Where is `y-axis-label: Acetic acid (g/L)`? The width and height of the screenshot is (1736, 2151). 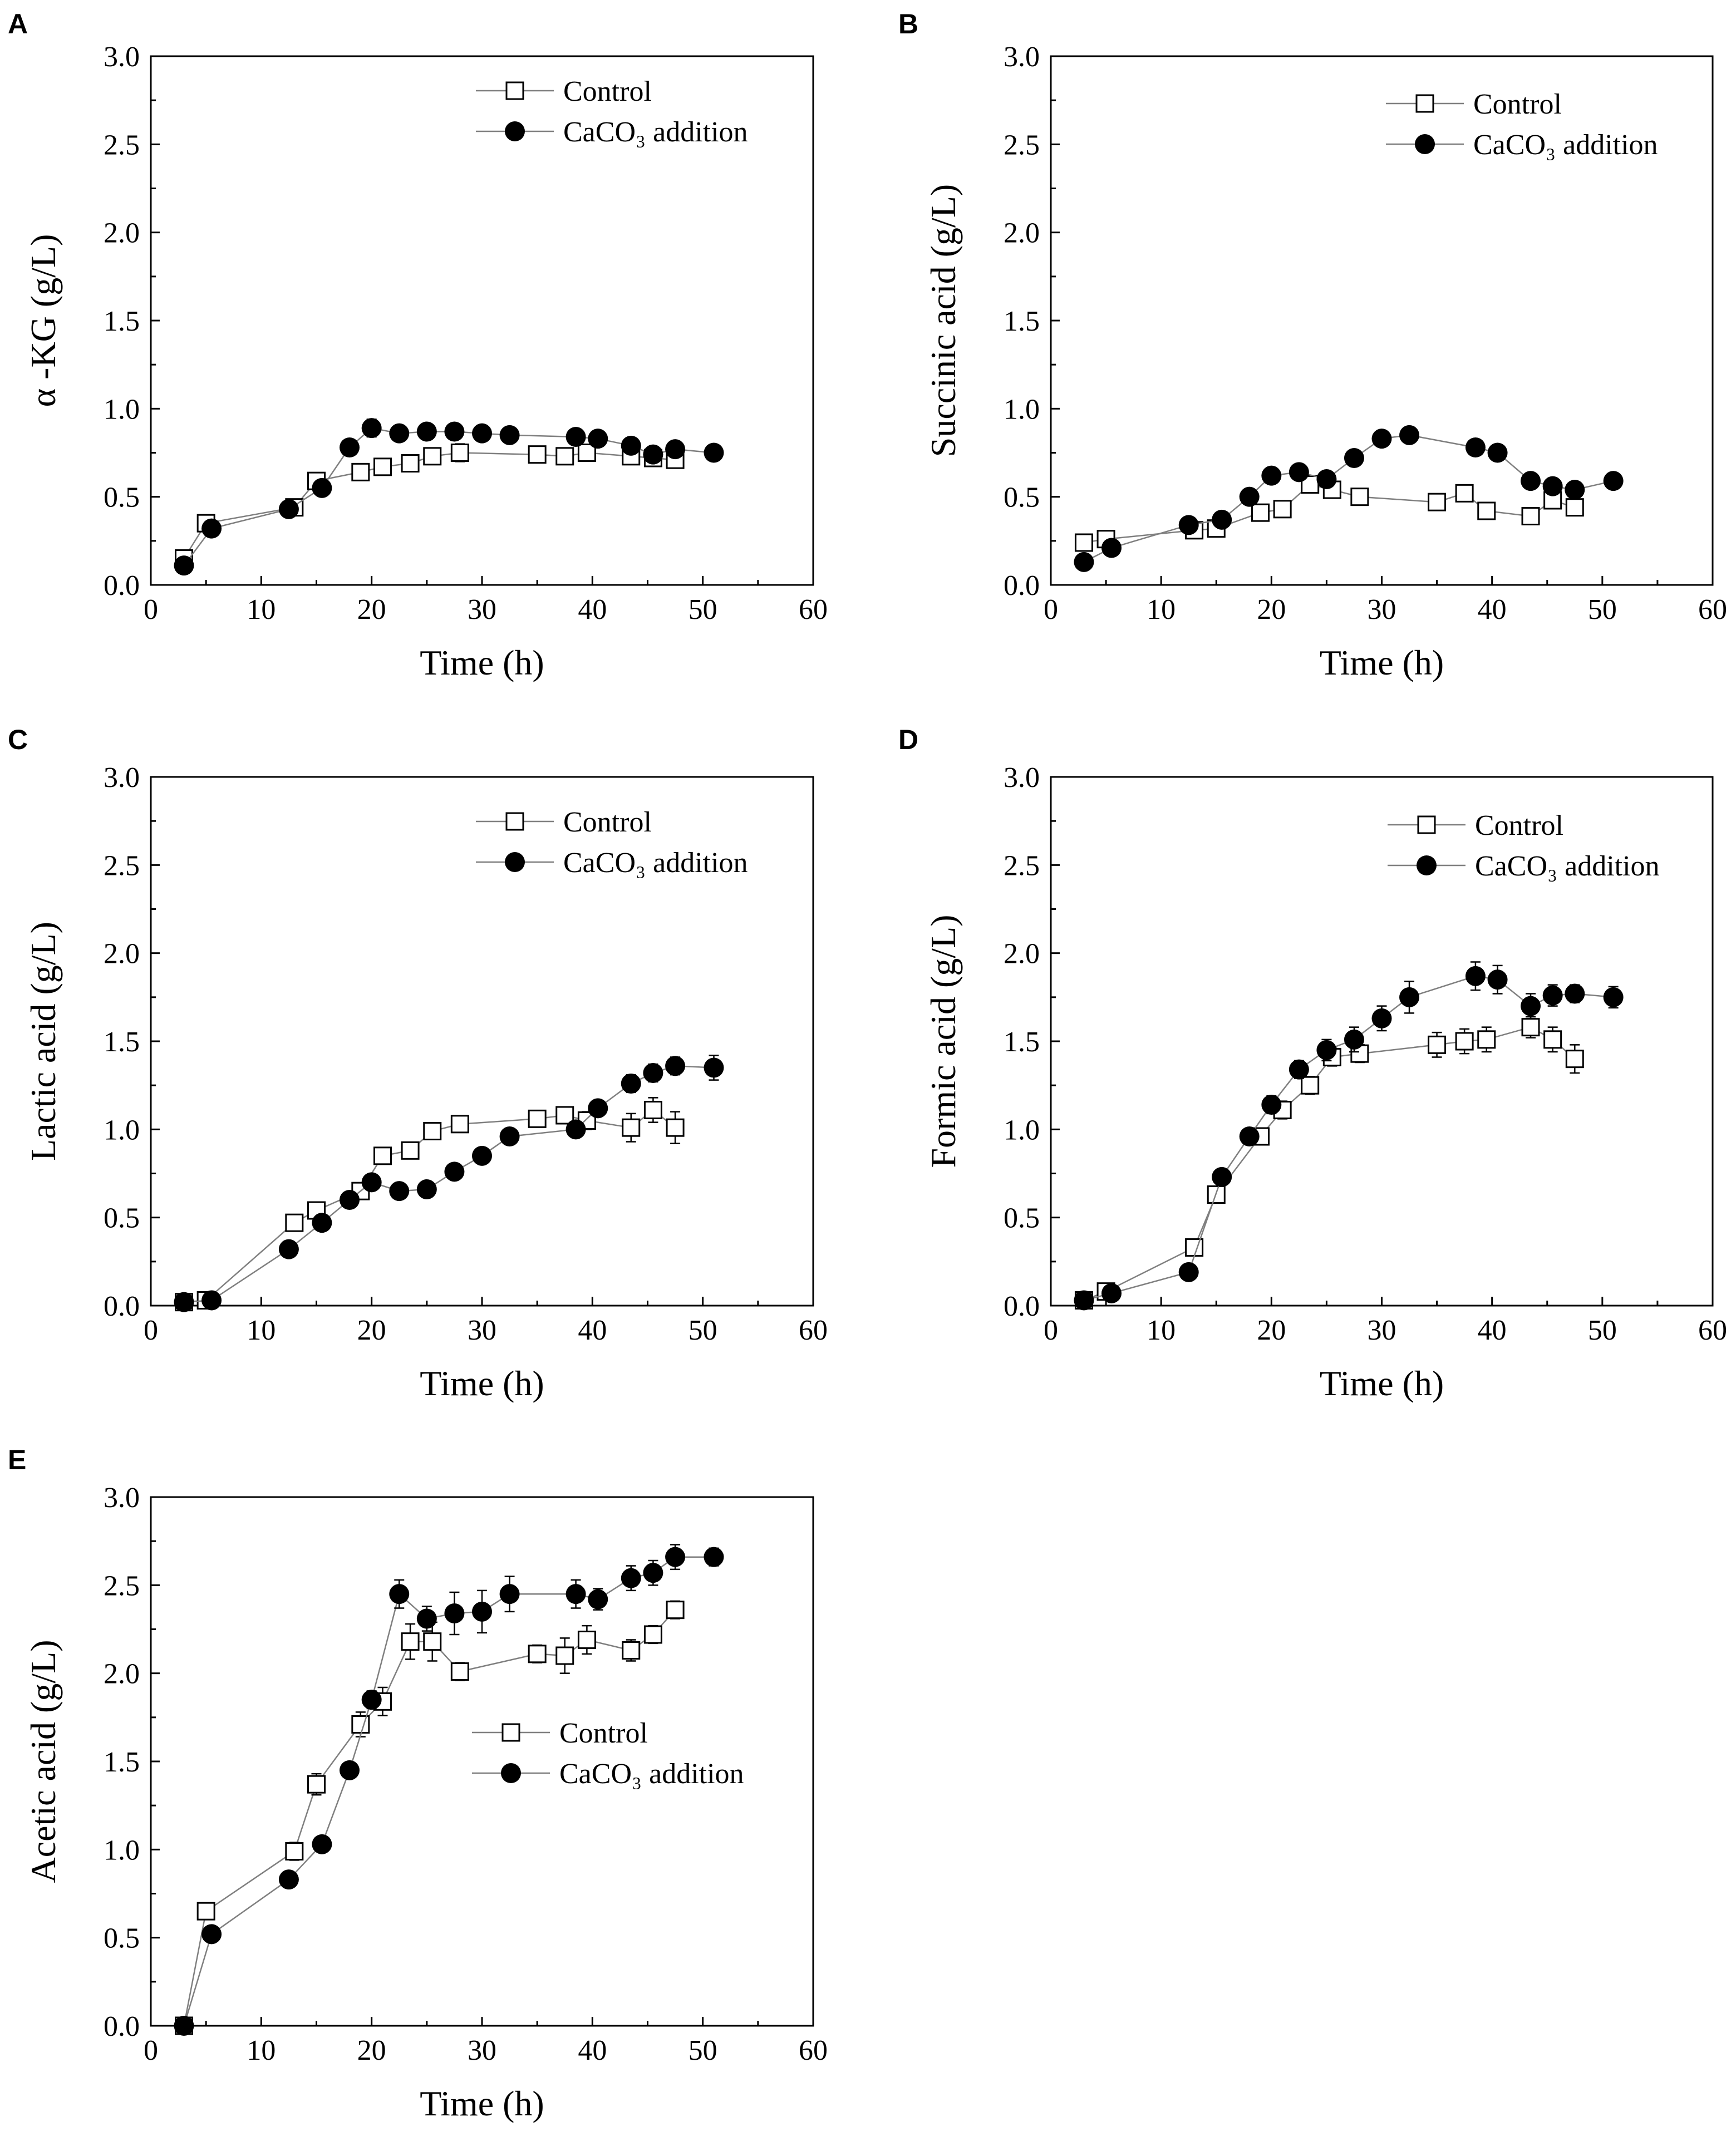
y-axis-label: Acetic acid (g/L) is located at coordinates (43, 1761).